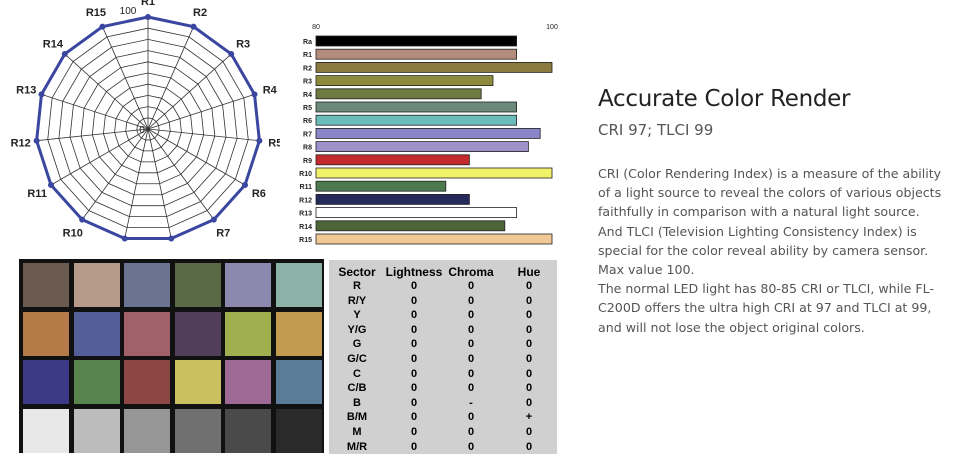 This screenshot has height=461, width=962. What do you see at coordinates (37, 194) in the screenshot?
I see `radar-axis-label: R11` at bounding box center [37, 194].